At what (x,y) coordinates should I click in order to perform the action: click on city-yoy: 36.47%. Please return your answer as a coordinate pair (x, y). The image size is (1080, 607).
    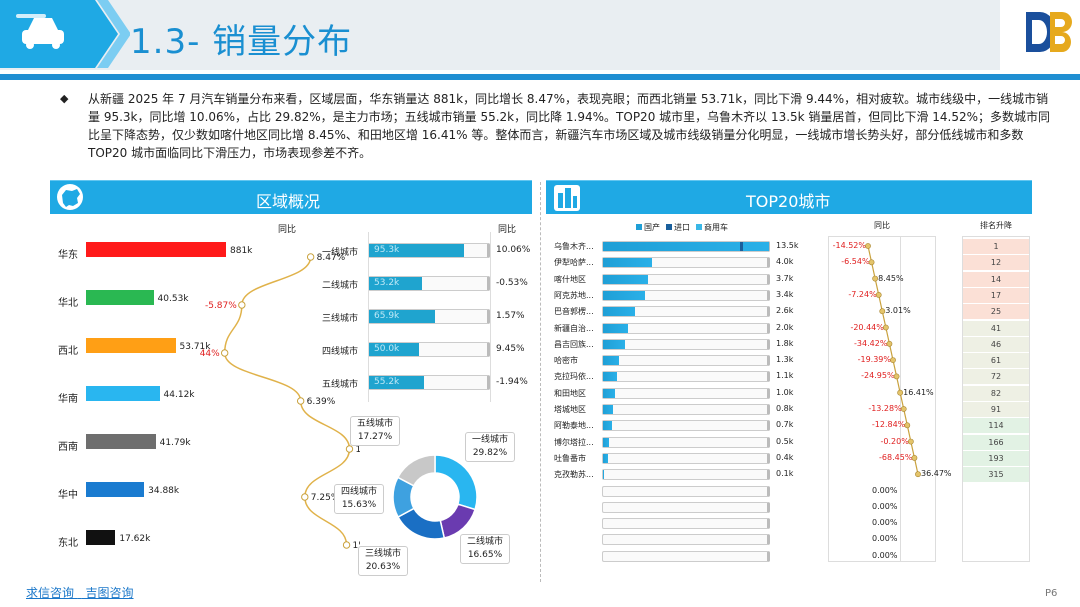
    Looking at the image, I should click on (936, 474).